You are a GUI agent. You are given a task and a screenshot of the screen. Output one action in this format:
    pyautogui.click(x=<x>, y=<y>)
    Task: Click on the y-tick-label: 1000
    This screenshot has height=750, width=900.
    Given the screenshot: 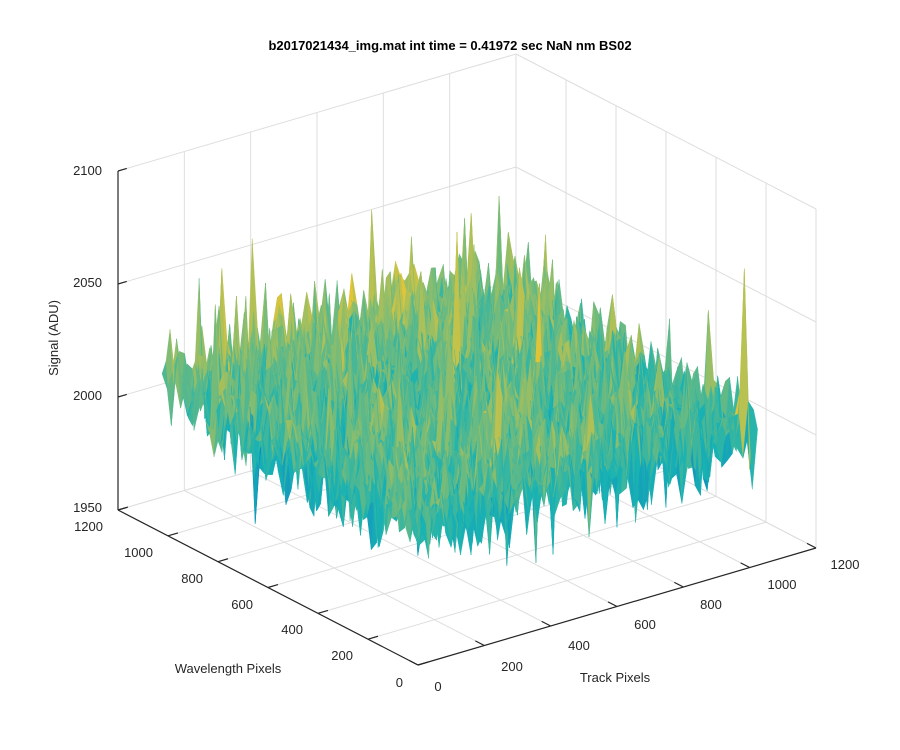 What is the action you would take?
    pyautogui.click(x=138, y=552)
    